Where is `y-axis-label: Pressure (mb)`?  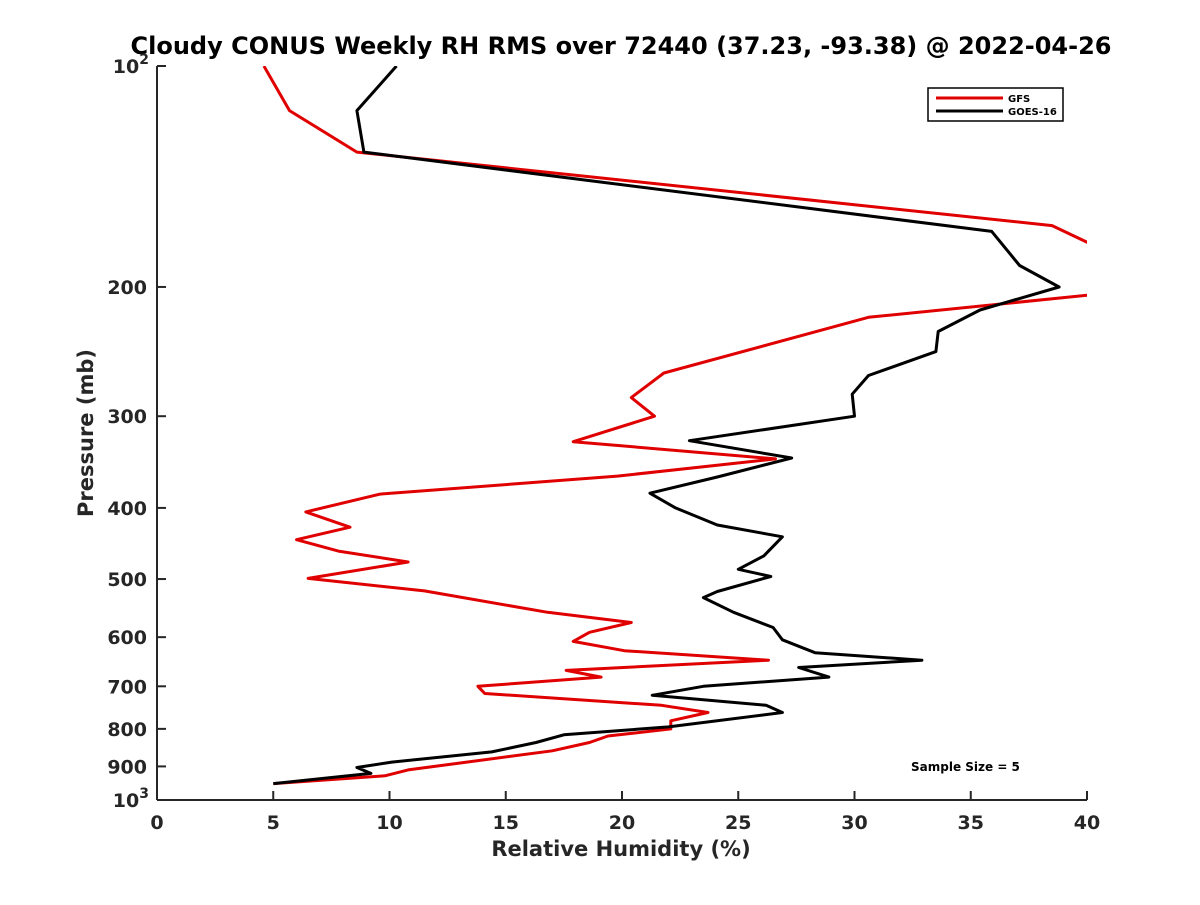
y-axis-label: Pressure (mb) is located at coordinates (86, 433).